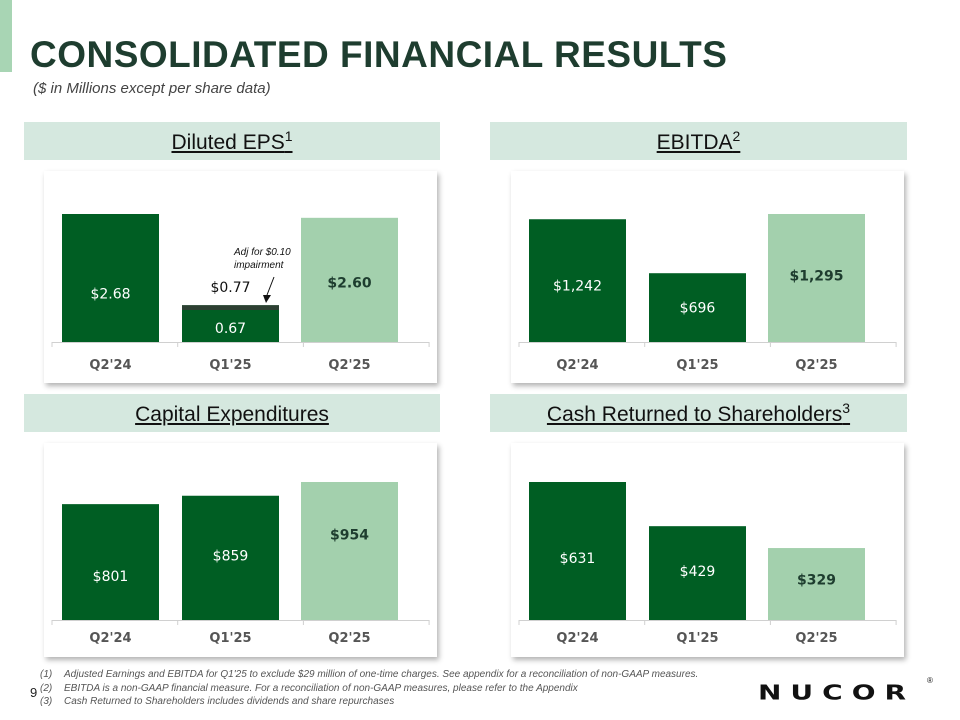 Image resolution: width=960 pixels, height=720 pixels. What do you see at coordinates (6, 36) in the screenshot?
I see `accent-bar` at bounding box center [6, 36].